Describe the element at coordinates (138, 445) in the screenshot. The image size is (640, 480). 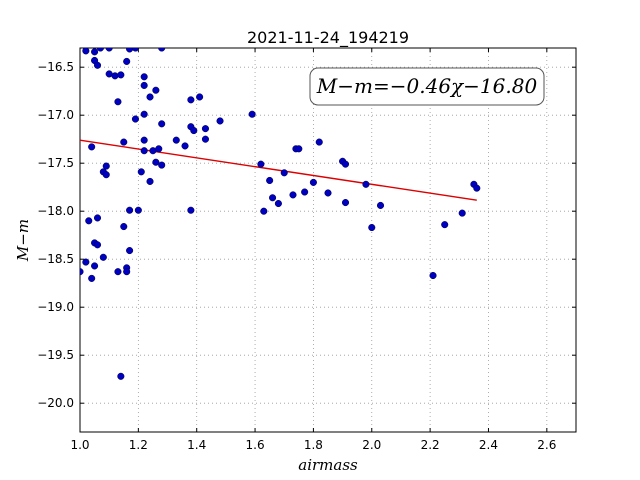
I see `x-tick-label: 1.2` at that location.